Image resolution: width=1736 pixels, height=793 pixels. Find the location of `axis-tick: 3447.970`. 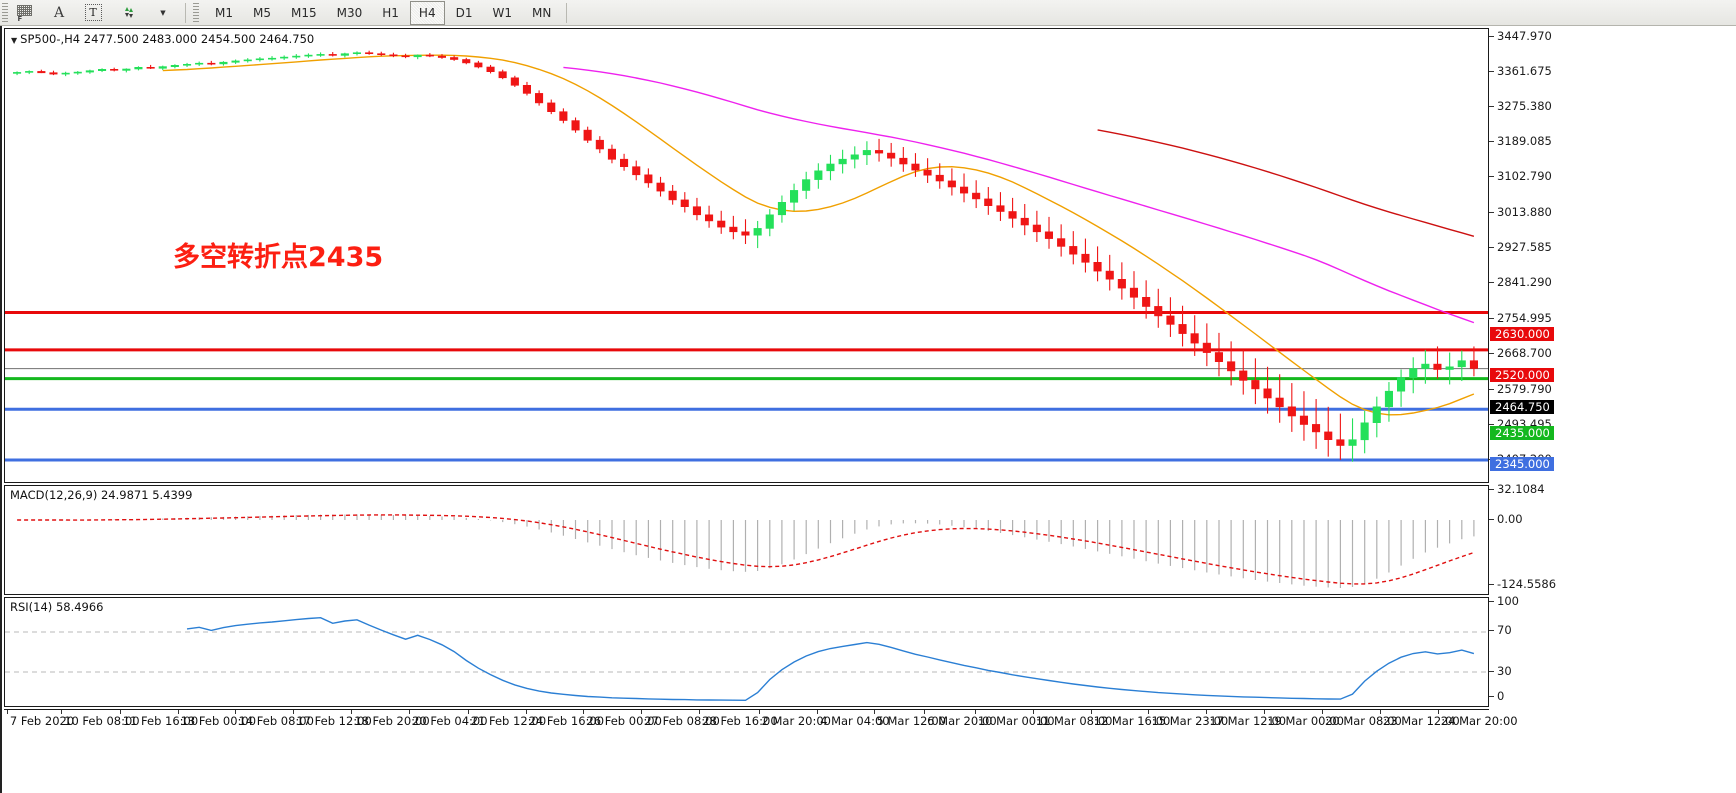

axis-tick: 3447.970 is located at coordinates (1520, 36).